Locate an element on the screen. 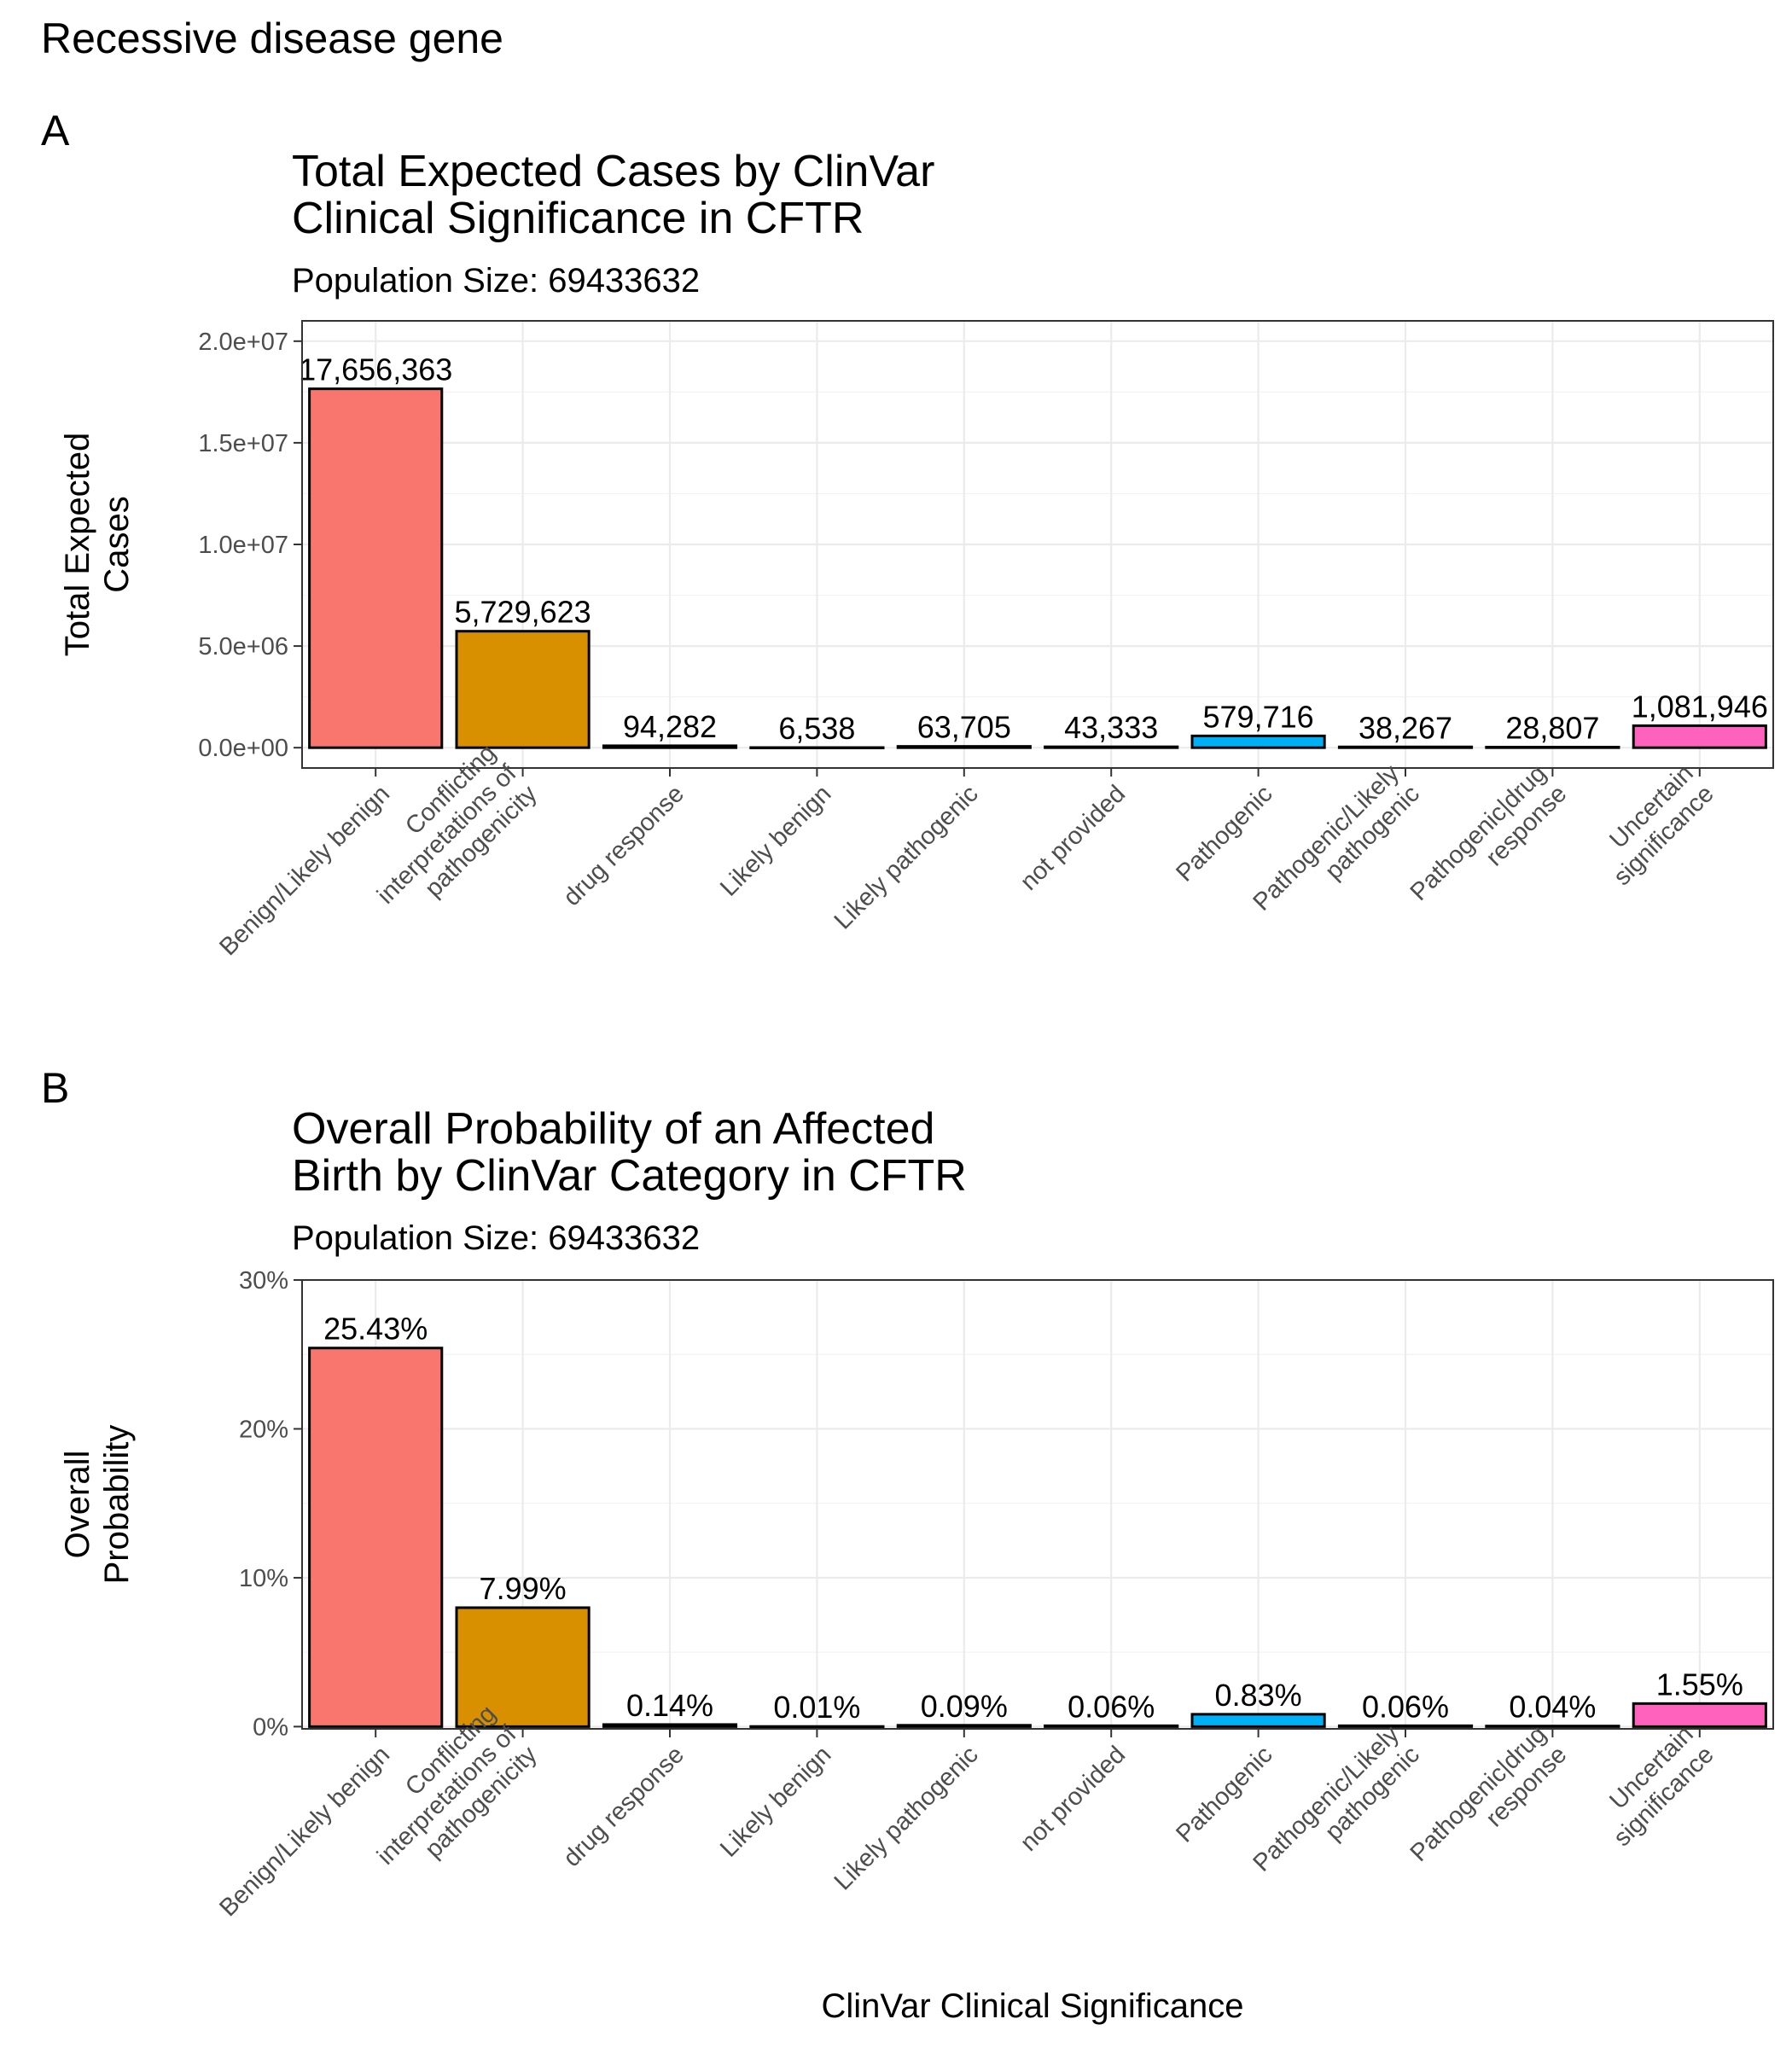  panel-tag: A is located at coordinates (56, 130).